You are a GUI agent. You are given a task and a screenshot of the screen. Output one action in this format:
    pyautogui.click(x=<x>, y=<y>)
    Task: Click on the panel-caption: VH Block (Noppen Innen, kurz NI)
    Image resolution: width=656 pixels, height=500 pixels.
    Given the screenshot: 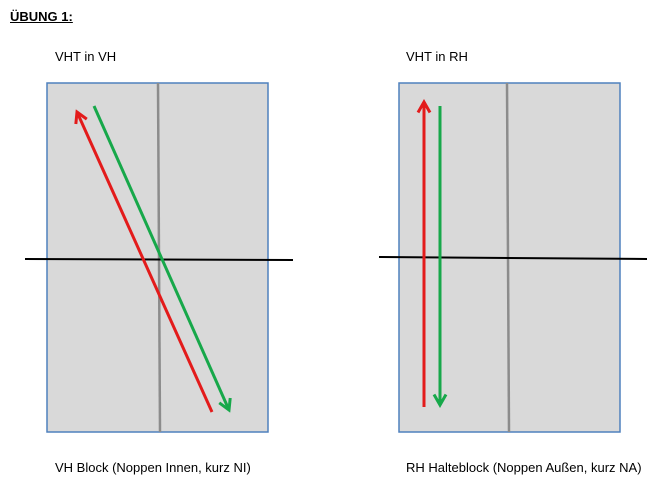 What is the action you would take?
    pyautogui.click(x=153, y=467)
    